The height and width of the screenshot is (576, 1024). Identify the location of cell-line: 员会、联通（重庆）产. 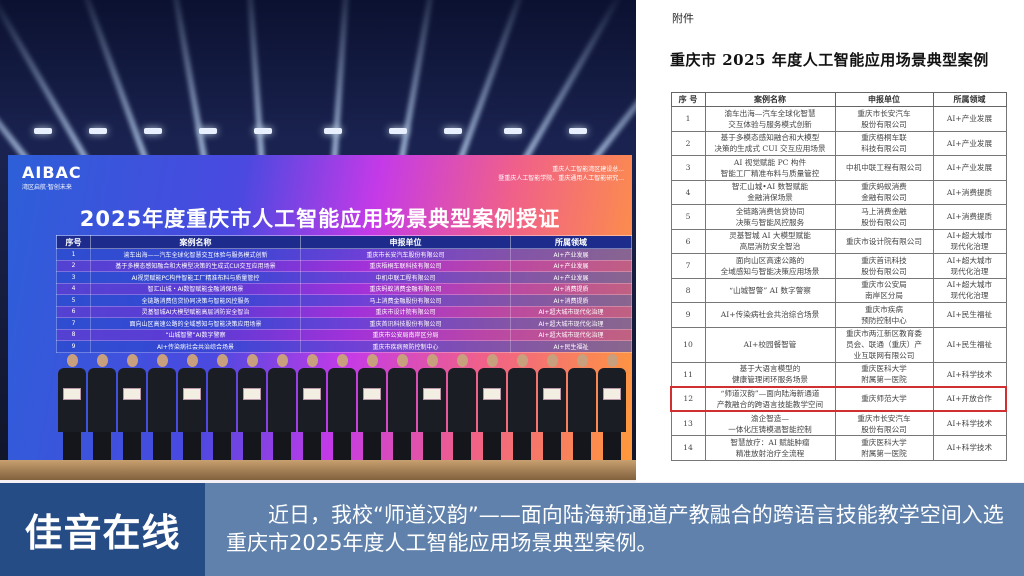
(884, 344).